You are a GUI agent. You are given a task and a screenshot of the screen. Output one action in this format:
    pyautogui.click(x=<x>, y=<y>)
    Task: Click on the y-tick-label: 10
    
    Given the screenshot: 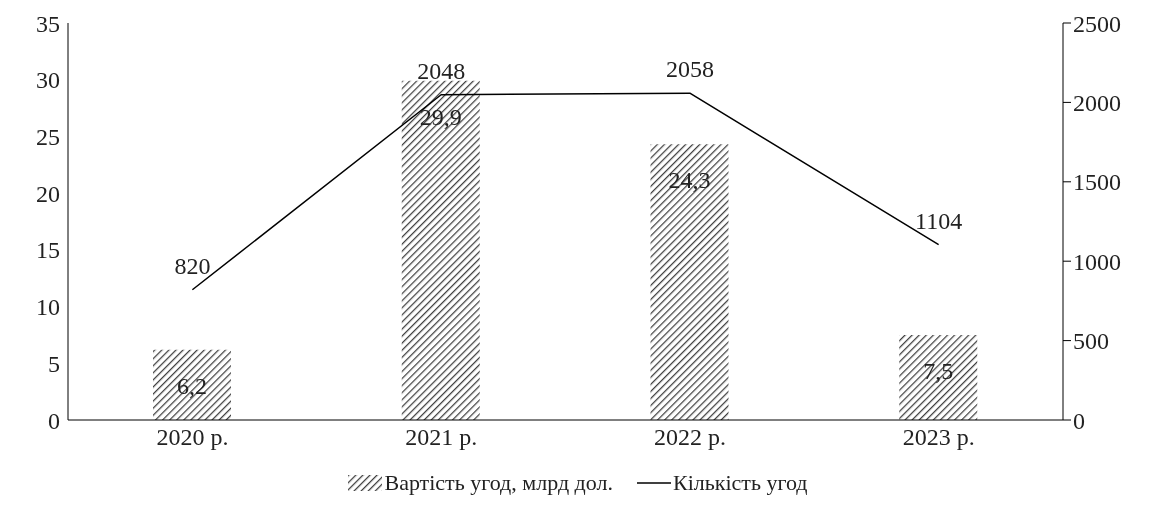 What is the action you would take?
    pyautogui.click(x=48, y=307)
    